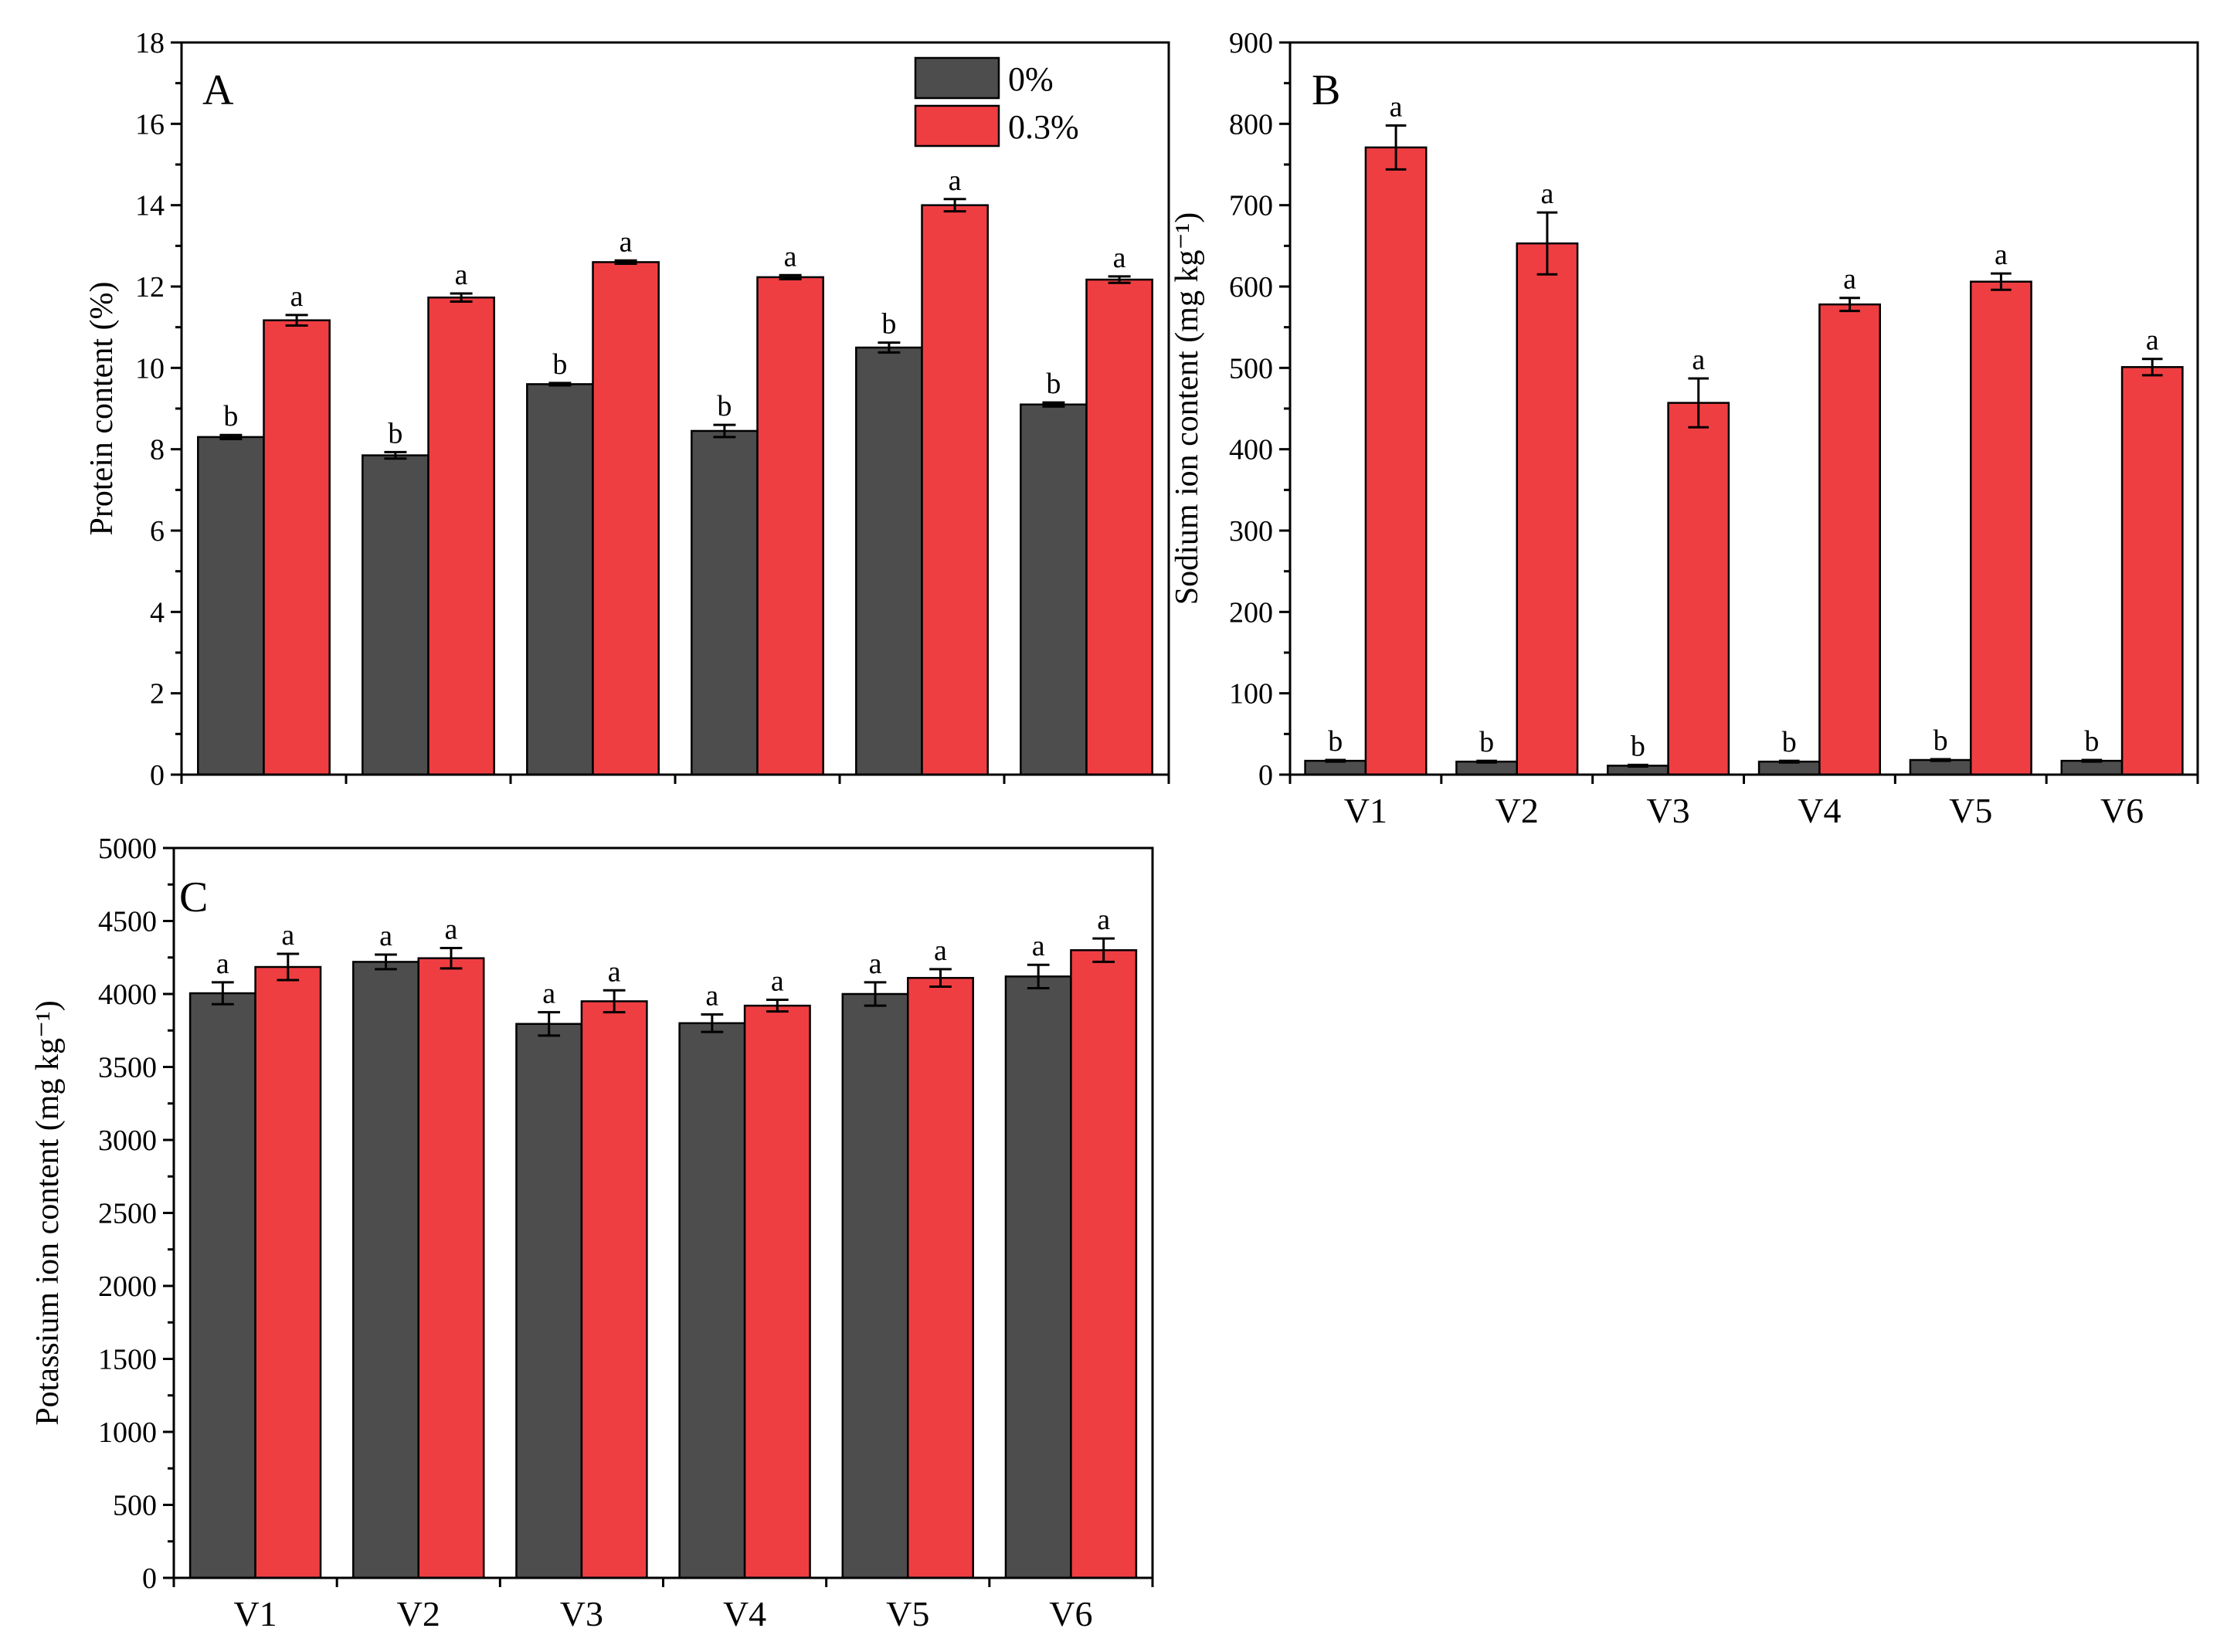 Image resolution: width=2217 pixels, height=1652 pixels. What do you see at coordinates (150, 368) in the screenshot?
I see `y-tick-label: 10` at bounding box center [150, 368].